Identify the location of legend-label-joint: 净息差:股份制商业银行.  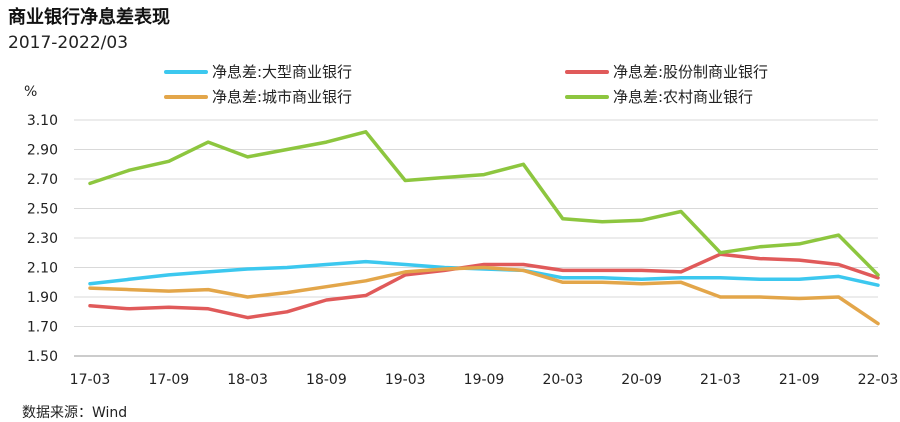
(690, 72).